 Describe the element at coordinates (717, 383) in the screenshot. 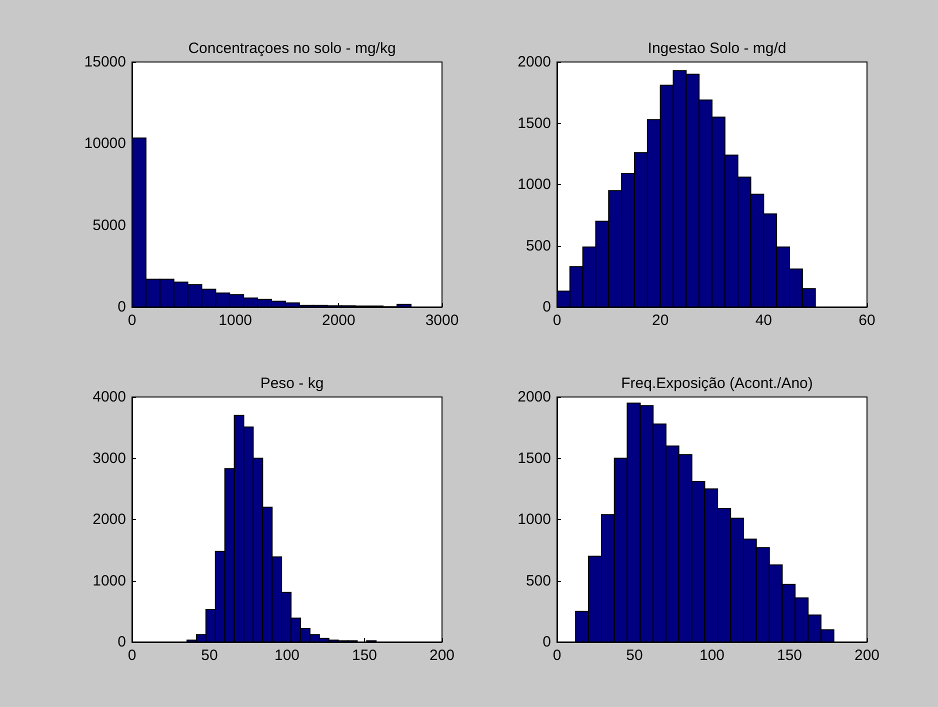

I see `chart-title: Freq.Exposição (Acont./Ano)` at that location.